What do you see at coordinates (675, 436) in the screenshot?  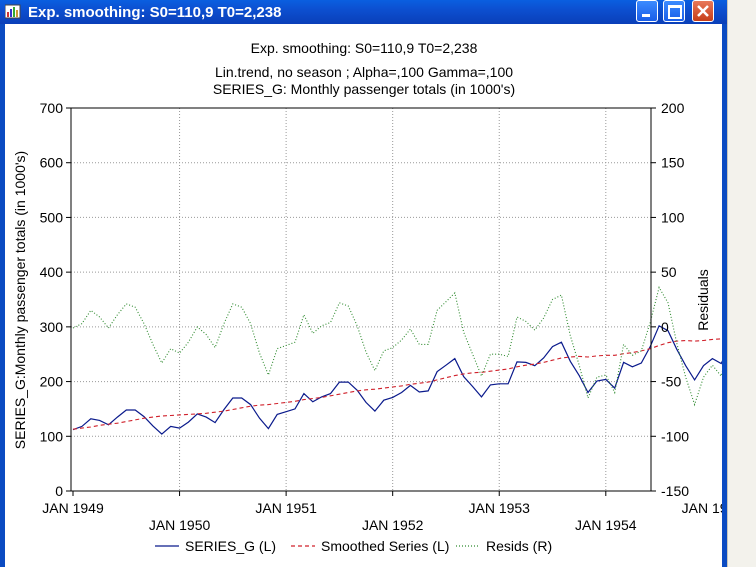 I see `y2-tick-label: -100` at bounding box center [675, 436].